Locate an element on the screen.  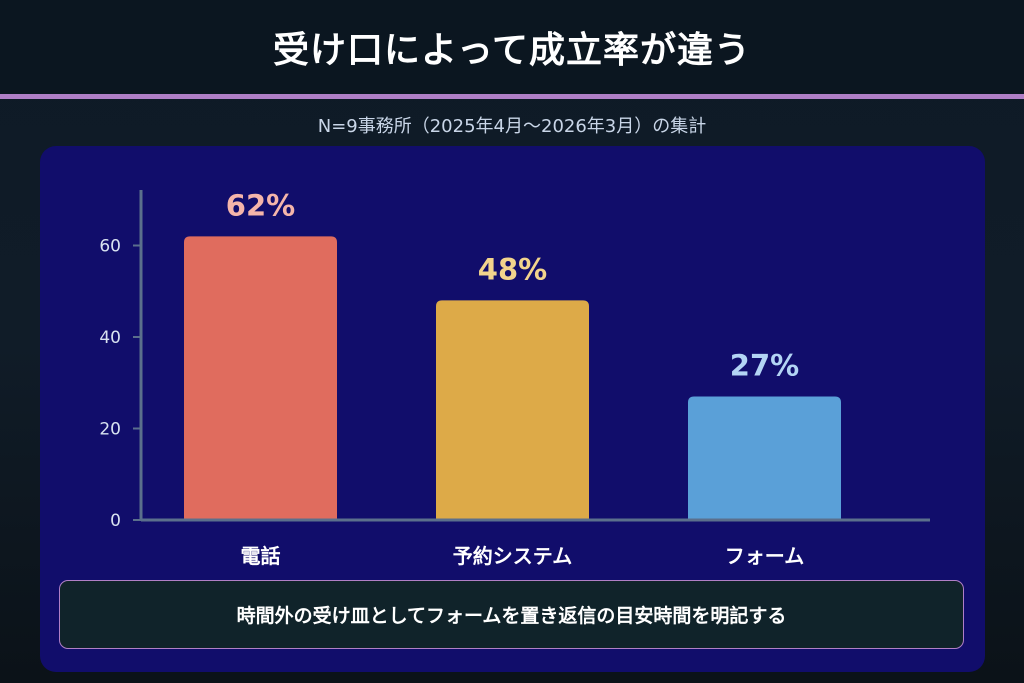
bar-value-label: 62% is located at coordinates (260, 205).